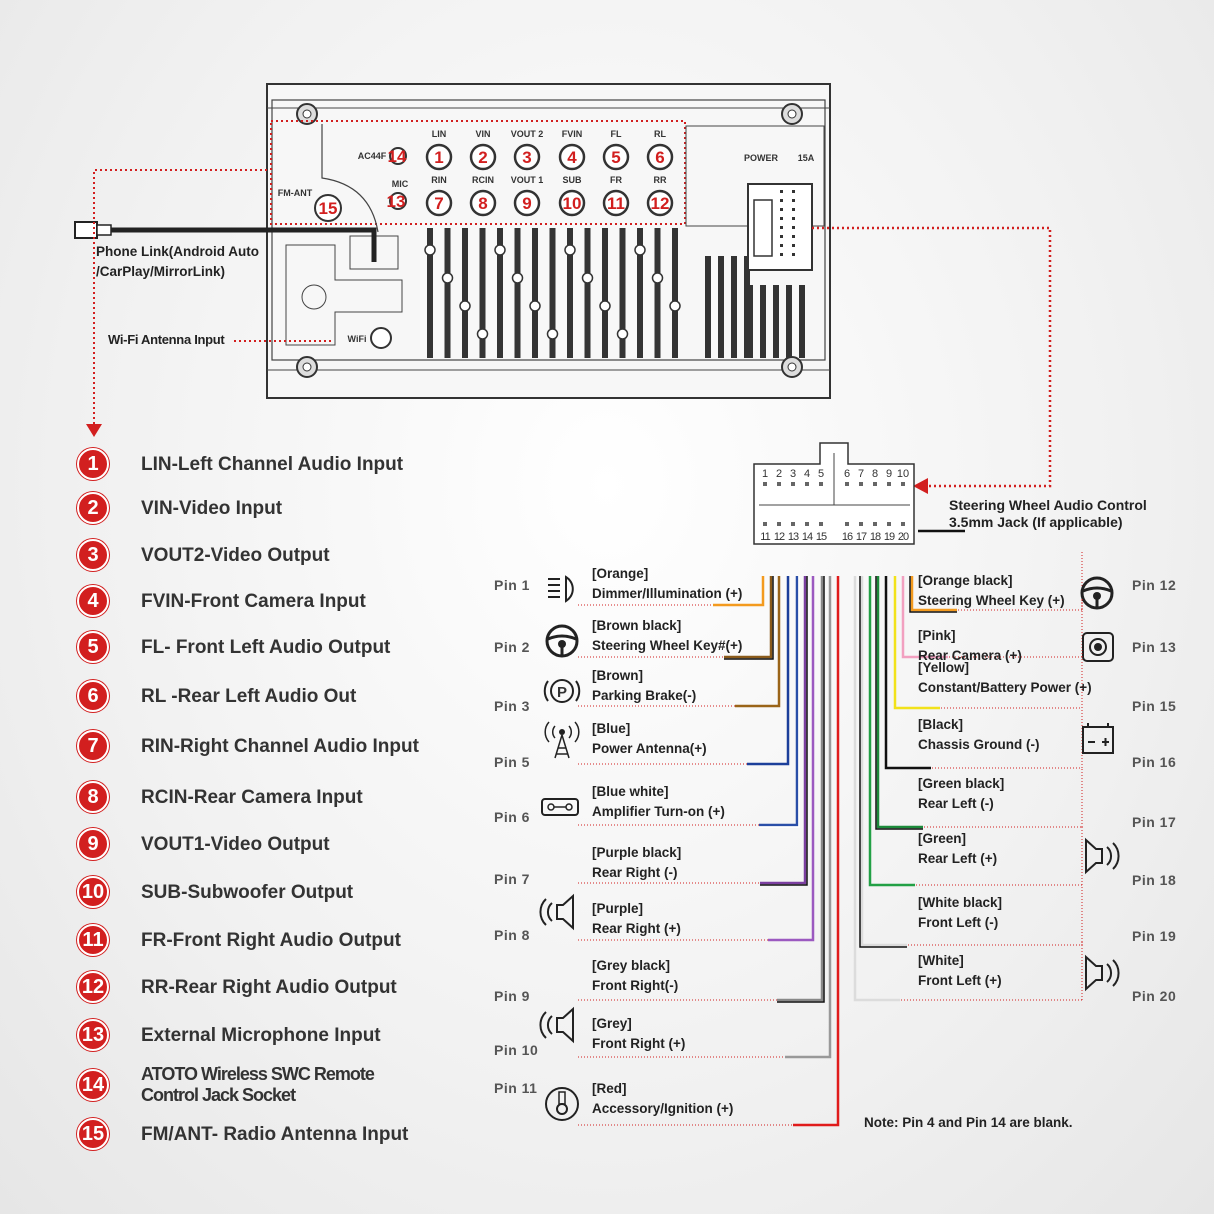  Describe the element at coordinates (381, 338) in the screenshot. I see `wifi-jack` at that location.